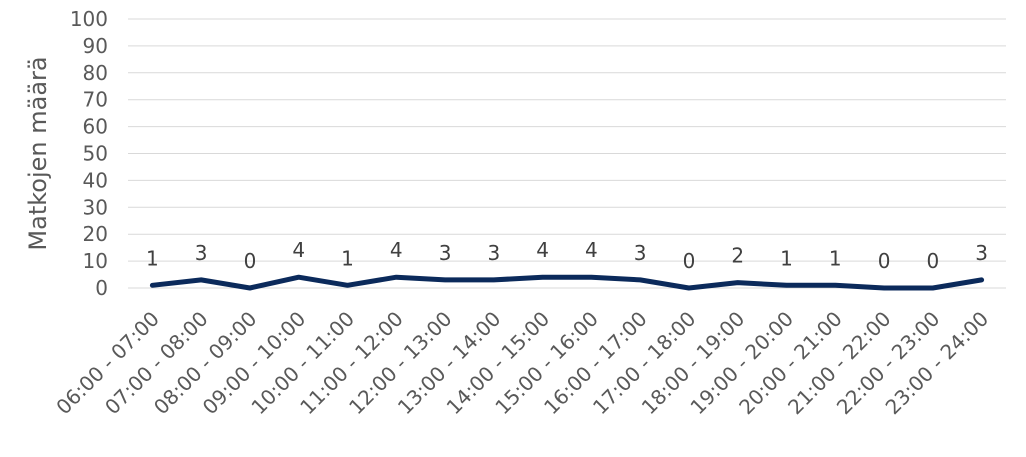  Describe the element at coordinates (38, 153) in the screenshot. I see `y-axis-title: Matkojen määrä` at that location.